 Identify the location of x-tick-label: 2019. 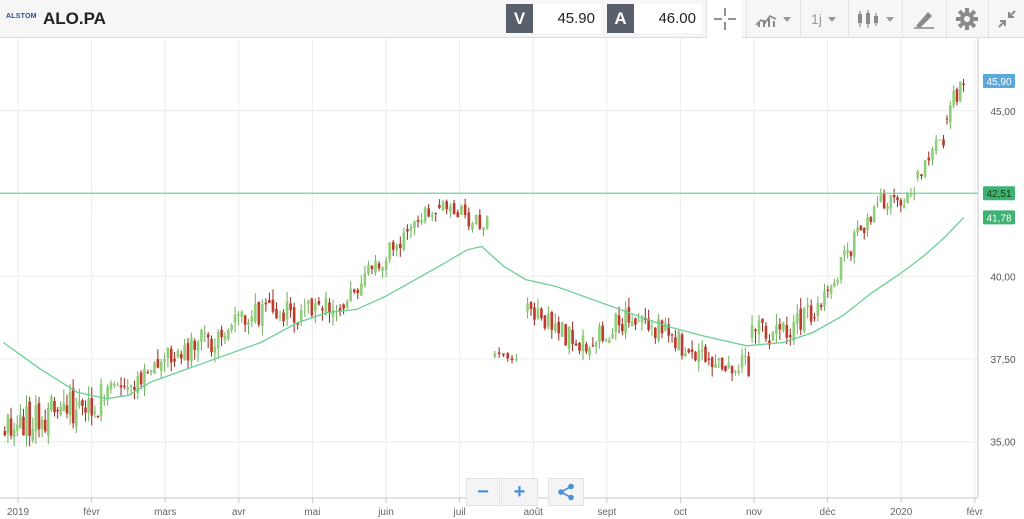
(18, 512).